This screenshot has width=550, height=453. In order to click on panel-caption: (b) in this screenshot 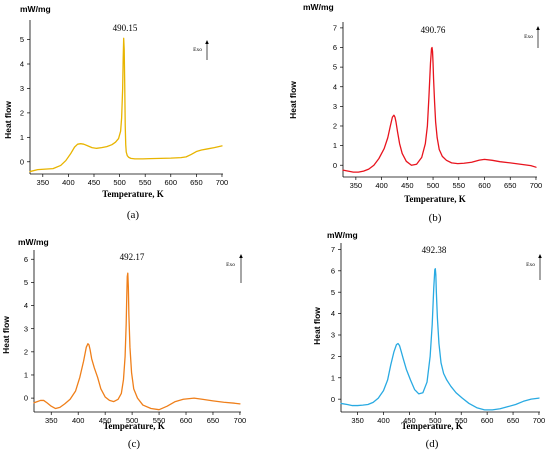, I will do `click(435, 218)`.